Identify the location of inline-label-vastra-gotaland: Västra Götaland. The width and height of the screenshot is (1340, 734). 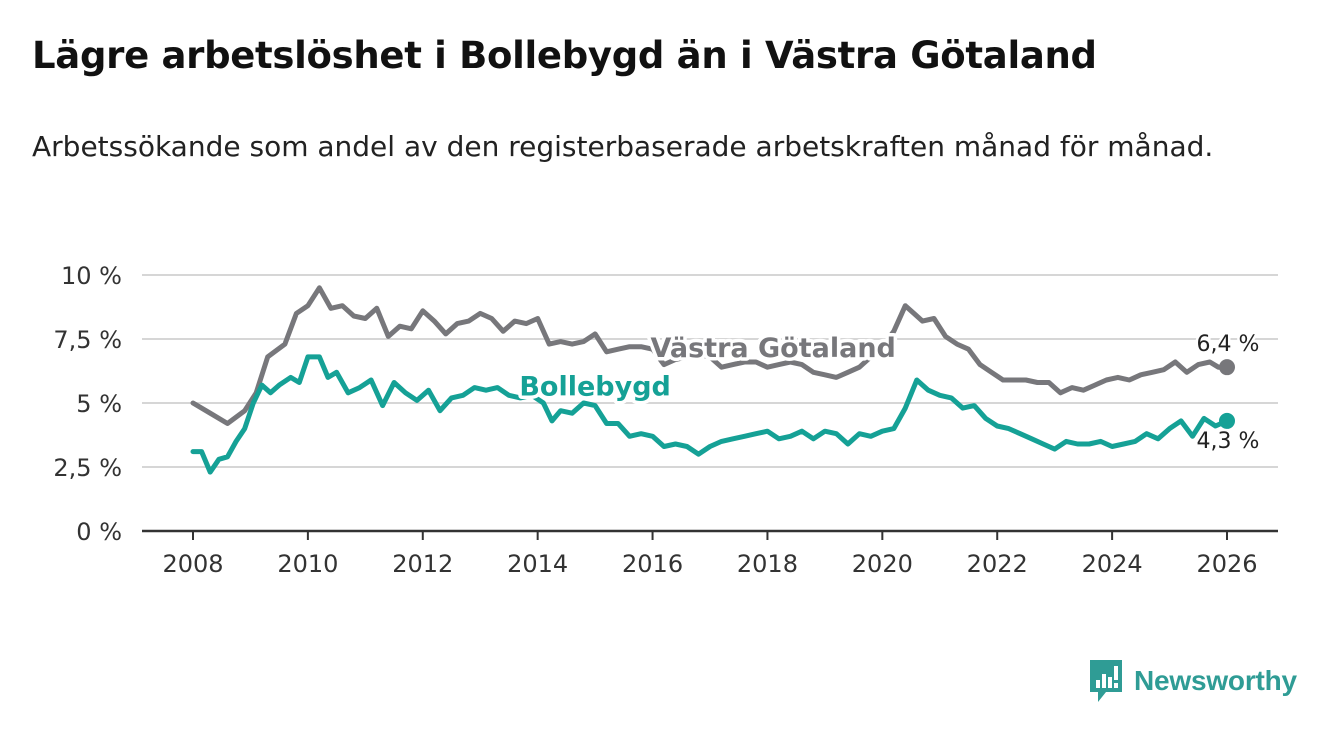
(772, 348).